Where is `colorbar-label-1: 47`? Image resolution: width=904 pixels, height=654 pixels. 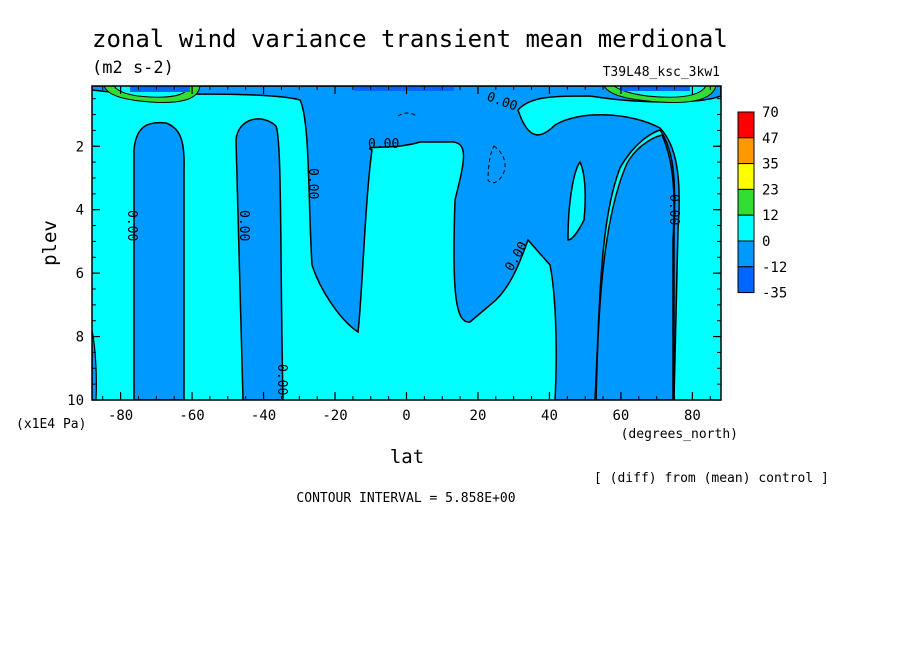 colorbar-label-1: 47 is located at coordinates (770, 139).